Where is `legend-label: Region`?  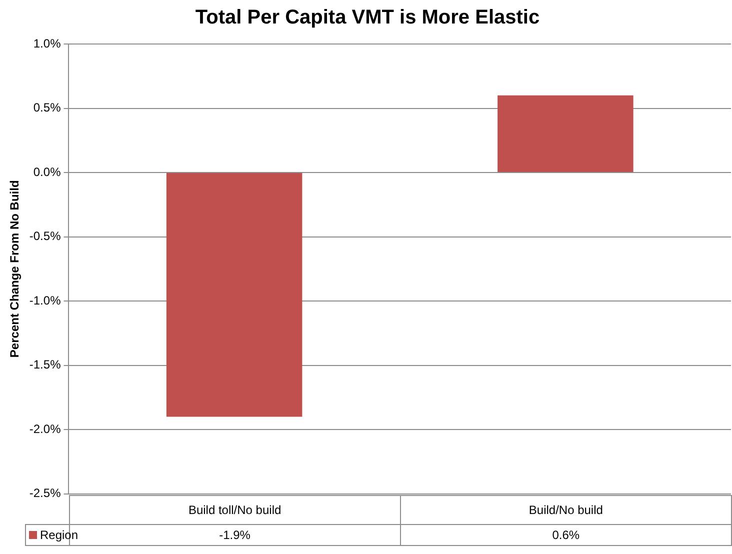
legend-label: Region is located at coordinates (58, 535).